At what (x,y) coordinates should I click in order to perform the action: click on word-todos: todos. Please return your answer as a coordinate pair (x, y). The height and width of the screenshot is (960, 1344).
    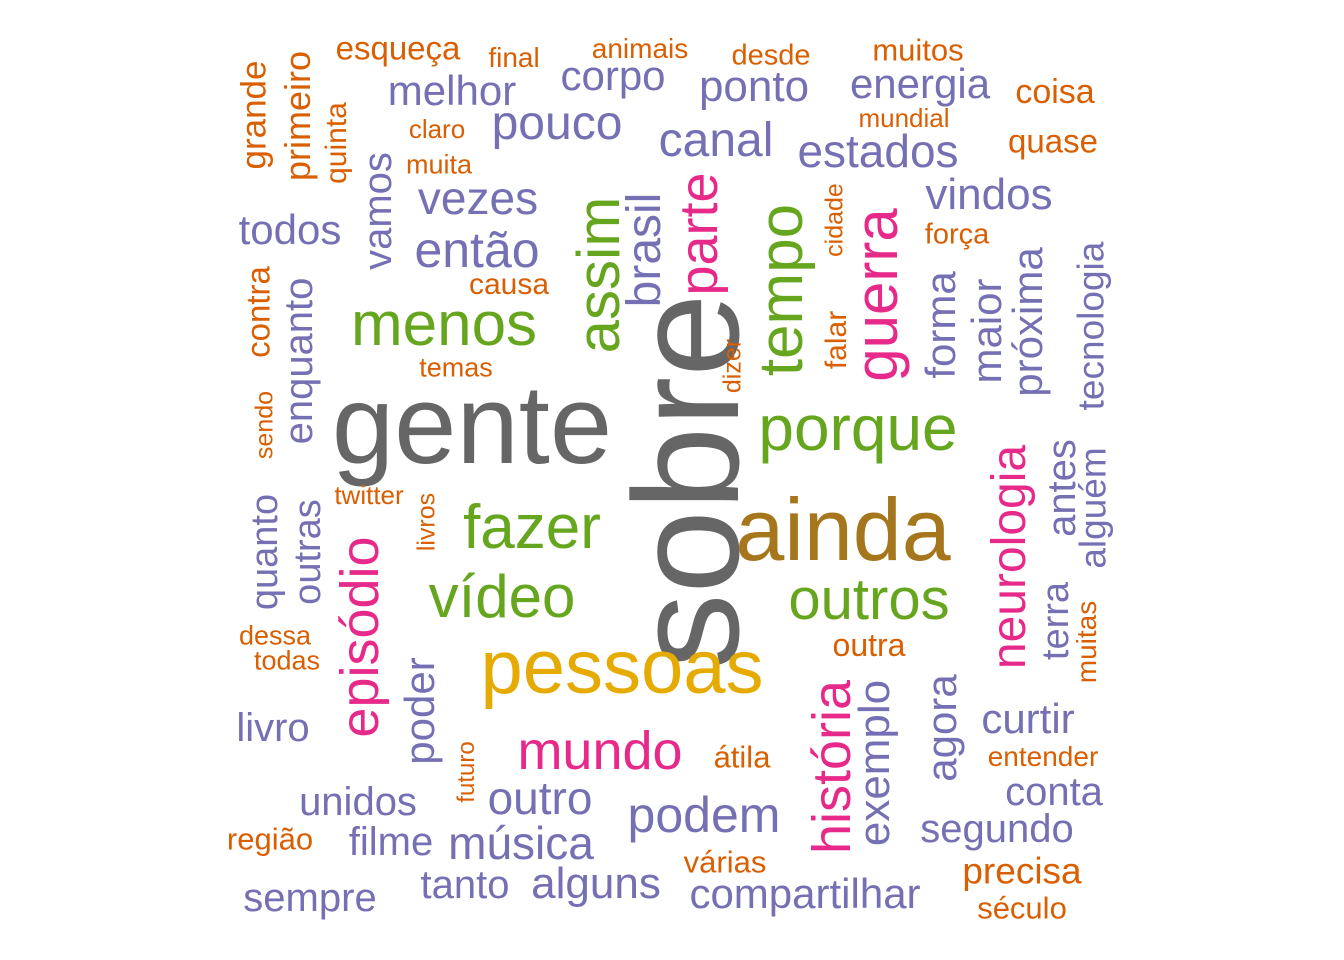
    Looking at the image, I should click on (290, 229).